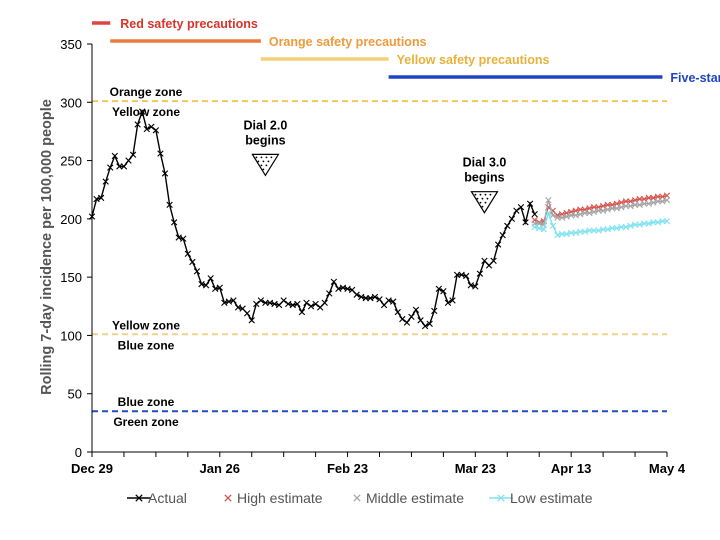 The height and width of the screenshot is (540, 720). I want to click on x-tick-label: Mar 23, so click(475, 468).